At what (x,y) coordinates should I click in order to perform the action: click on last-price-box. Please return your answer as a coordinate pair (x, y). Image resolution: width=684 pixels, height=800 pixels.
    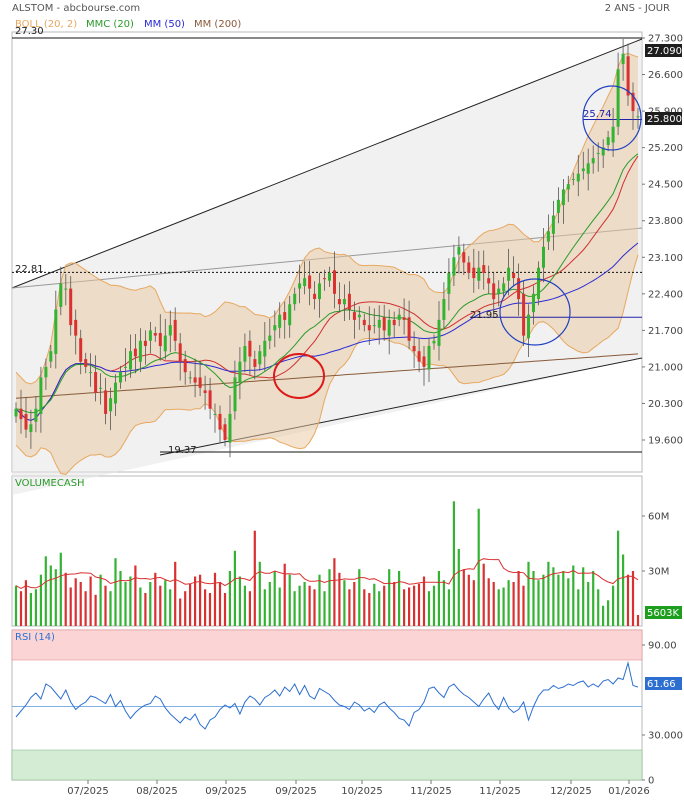
    Looking at the image, I should click on (663, 50).